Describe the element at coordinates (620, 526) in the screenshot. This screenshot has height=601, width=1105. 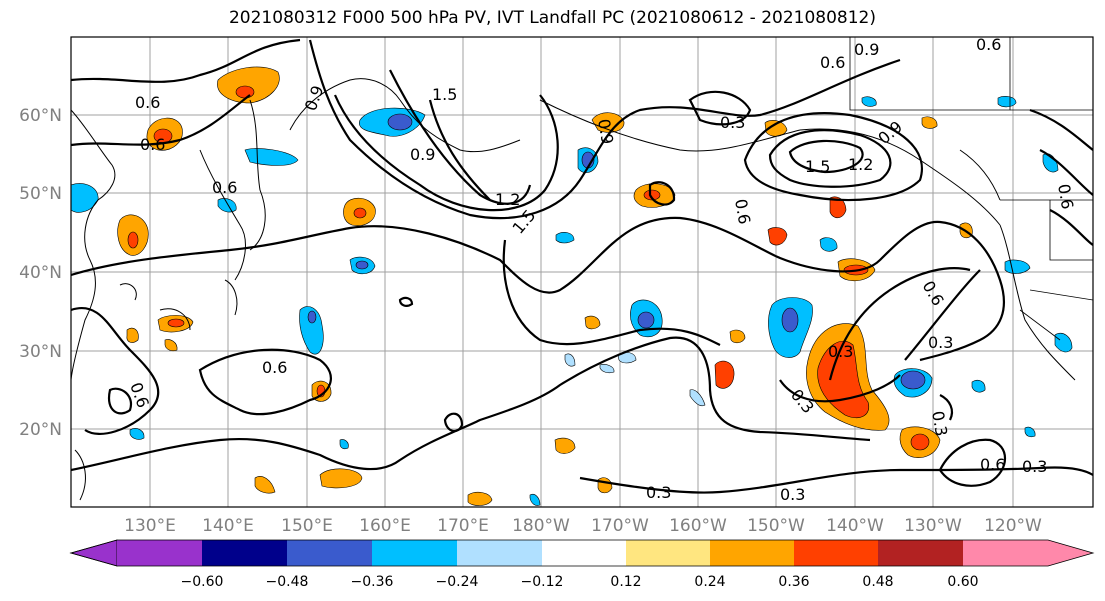
I see `lon-tick-label: 170°W` at that location.